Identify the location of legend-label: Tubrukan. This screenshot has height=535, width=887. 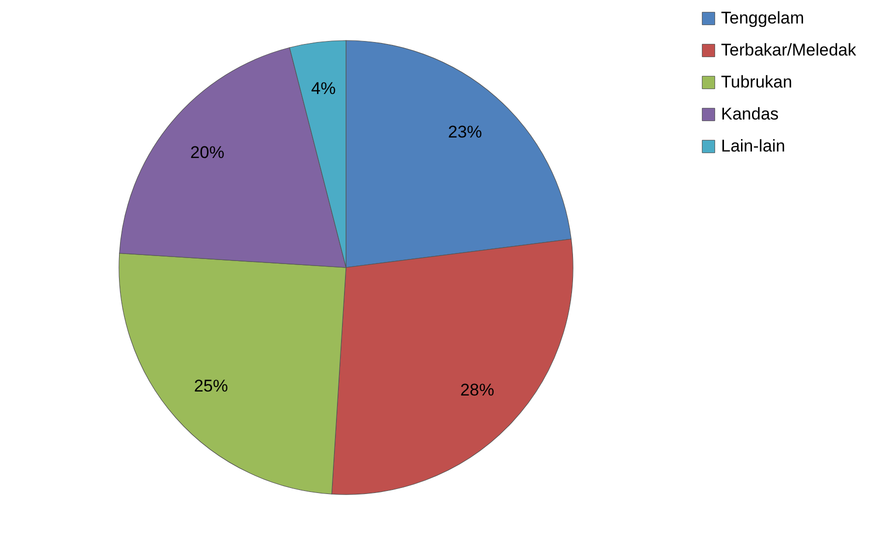
(756, 82).